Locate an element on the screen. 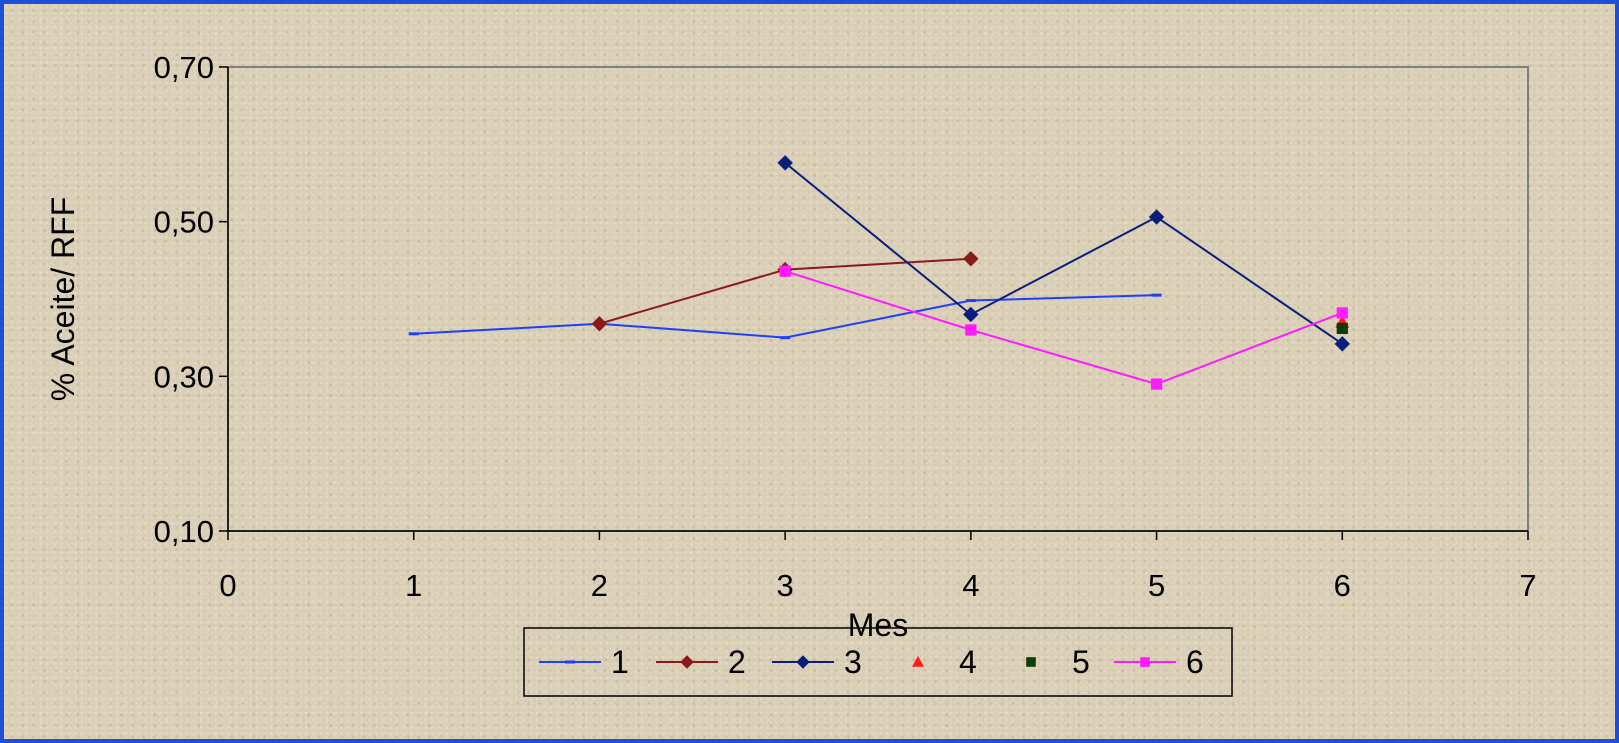 This screenshot has width=1619, height=743. x-tick-label: 1 is located at coordinates (413, 585).